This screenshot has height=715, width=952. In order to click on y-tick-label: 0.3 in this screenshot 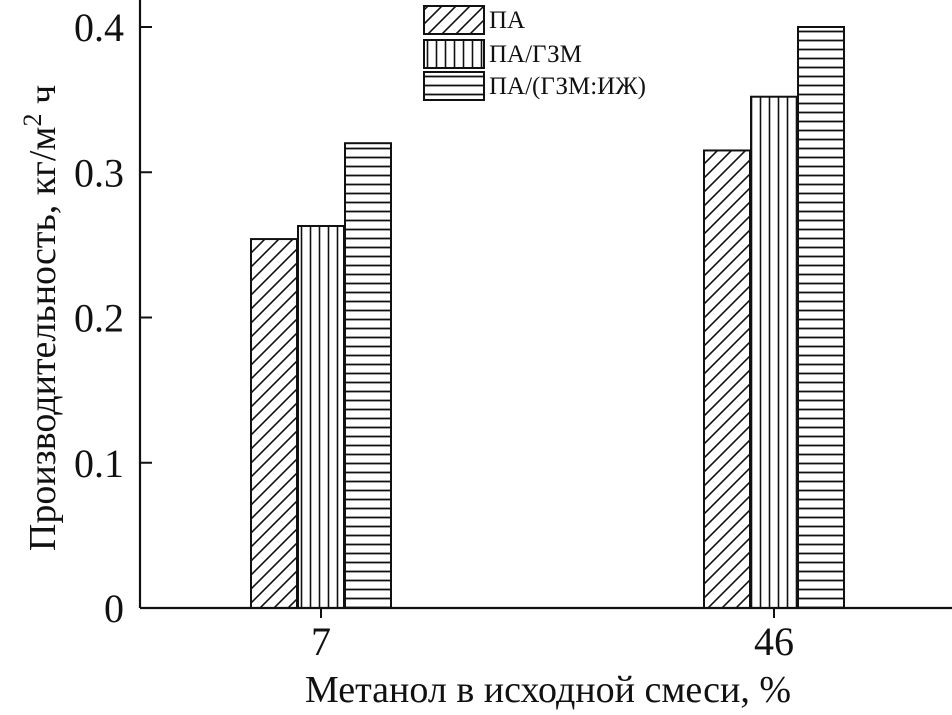, I will do `click(99, 172)`.